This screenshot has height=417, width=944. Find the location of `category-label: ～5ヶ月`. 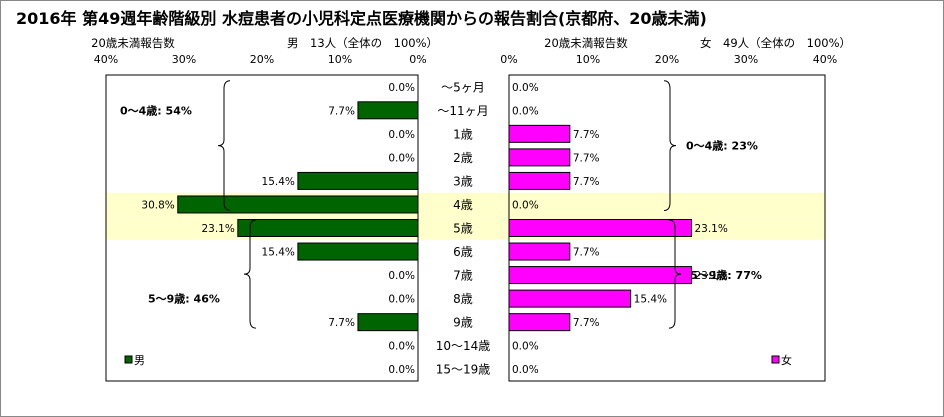

category-label: ～5ヶ月 is located at coordinates (463, 87).